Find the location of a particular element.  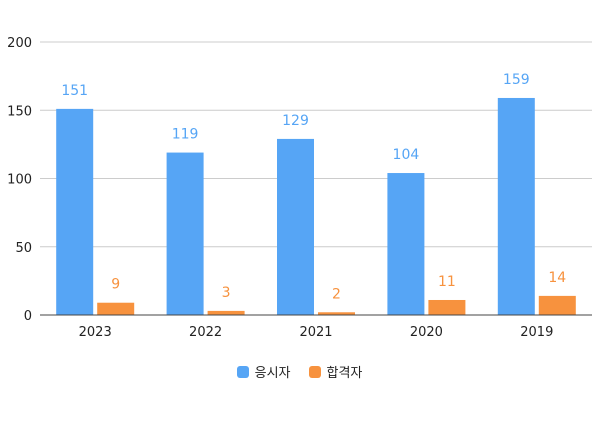

legend-swatch-applicants is located at coordinates (242, 371).